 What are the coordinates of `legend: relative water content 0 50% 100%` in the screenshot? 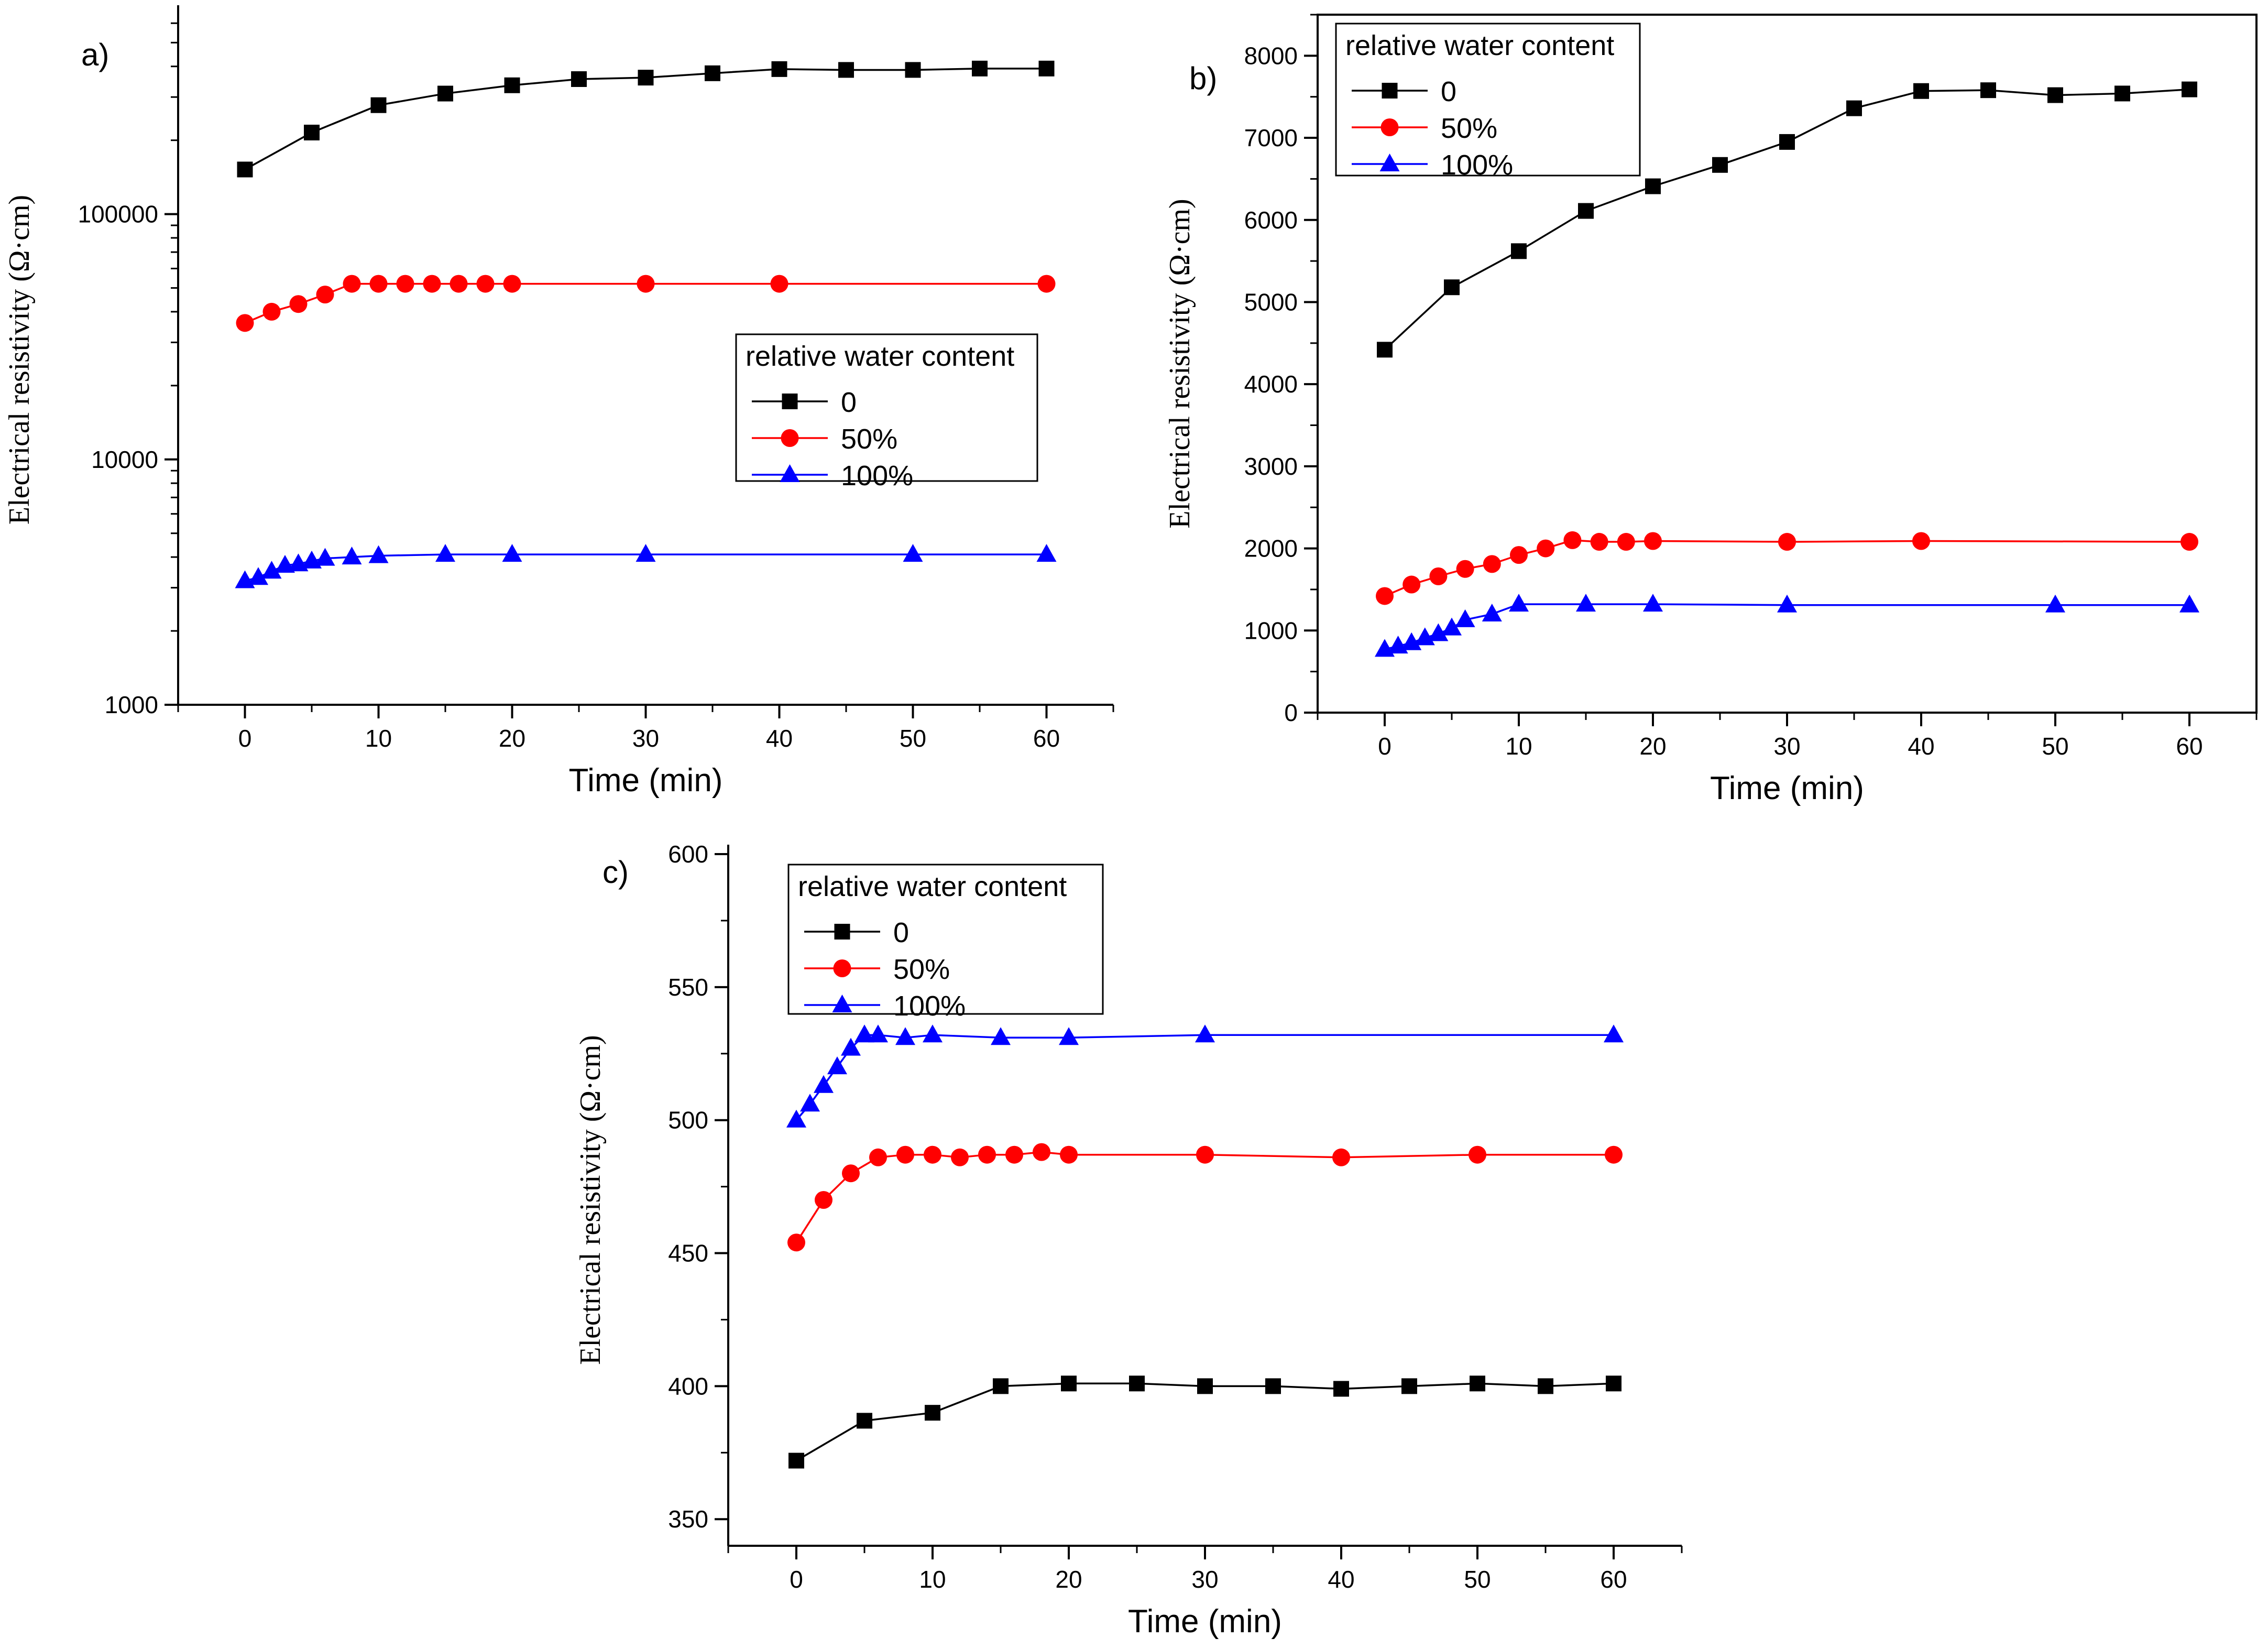 It's located at (887, 412).